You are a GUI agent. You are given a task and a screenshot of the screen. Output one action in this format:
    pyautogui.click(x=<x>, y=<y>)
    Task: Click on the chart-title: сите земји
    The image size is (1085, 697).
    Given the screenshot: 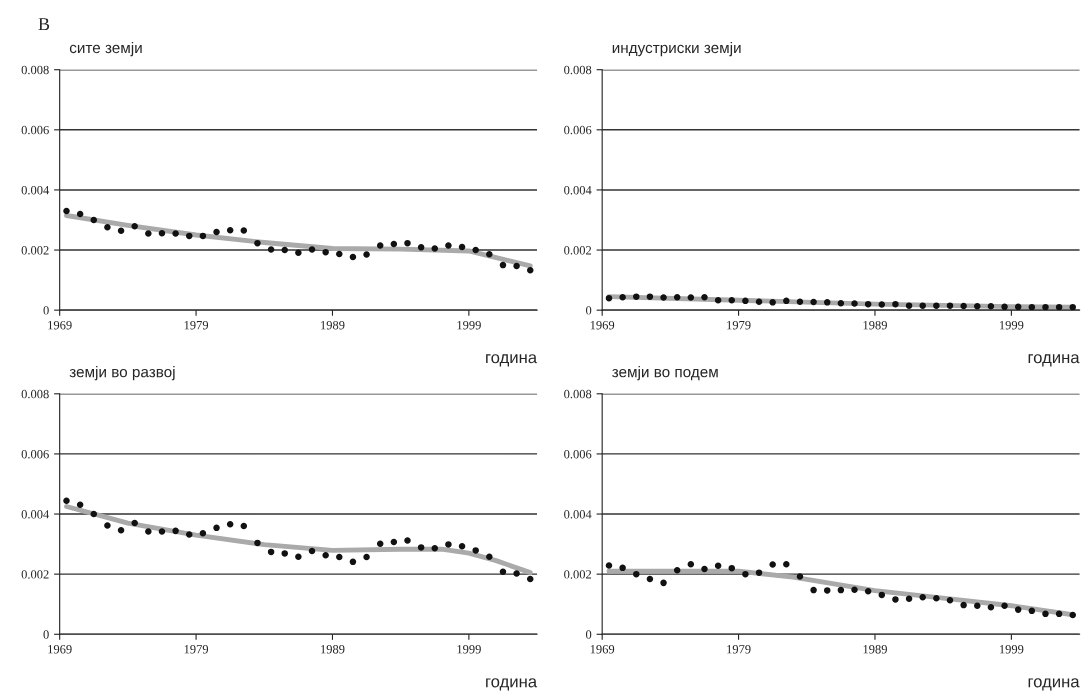 What is the action you would take?
    pyautogui.click(x=105, y=49)
    